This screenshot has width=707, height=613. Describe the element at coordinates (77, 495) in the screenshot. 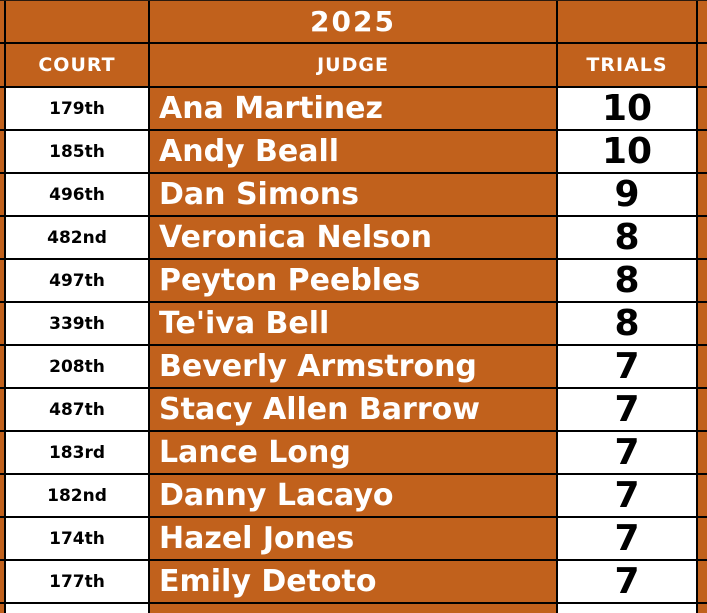

I see `court-cell: 182nd` at that location.